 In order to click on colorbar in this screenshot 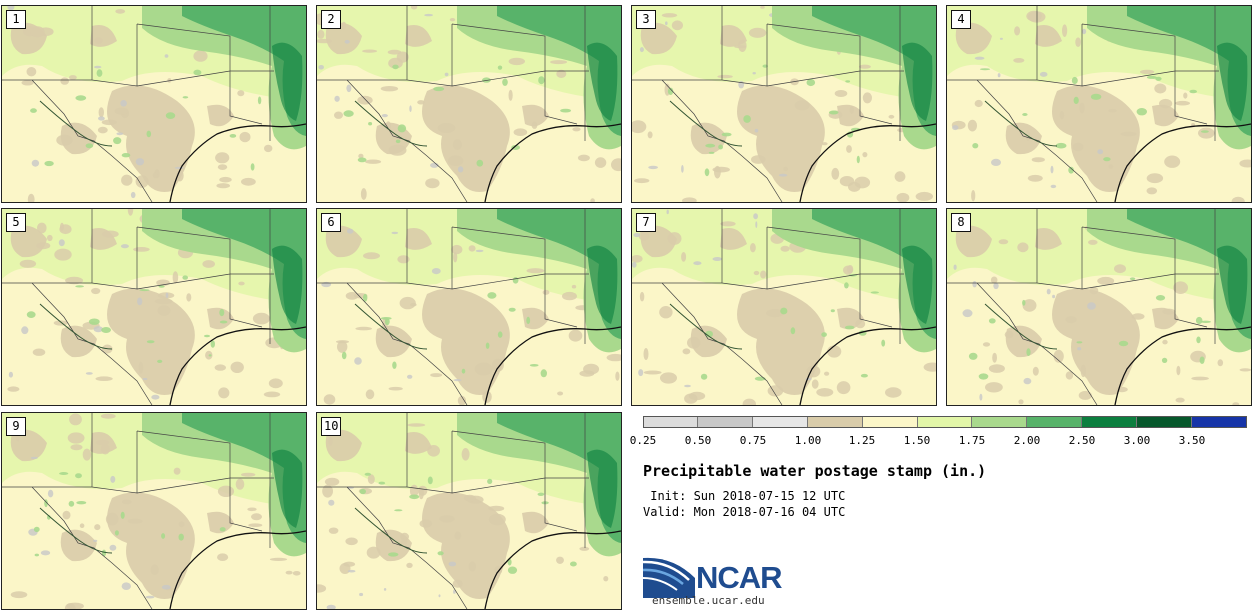, I will do `click(945, 422)`.